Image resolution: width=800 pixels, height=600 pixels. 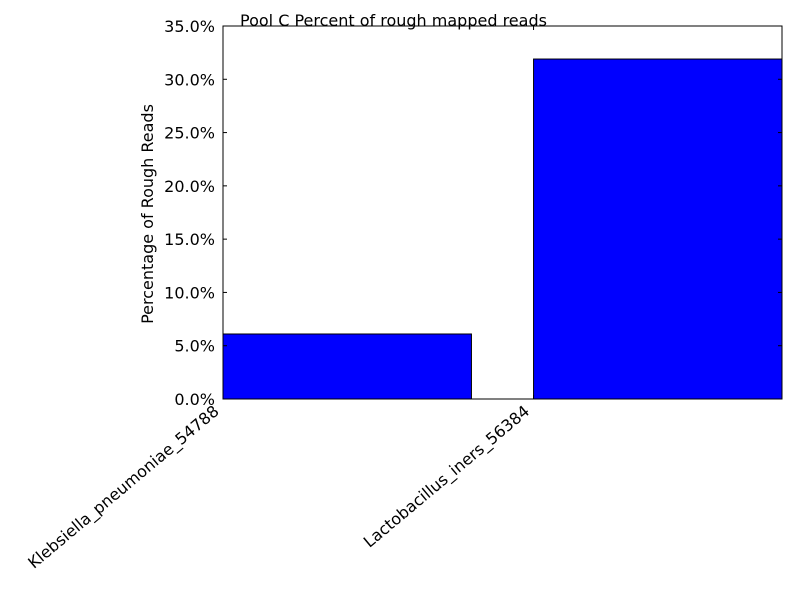 What do you see at coordinates (189, 79) in the screenshot?
I see `y-tick-label-6: 30.0%` at bounding box center [189, 79].